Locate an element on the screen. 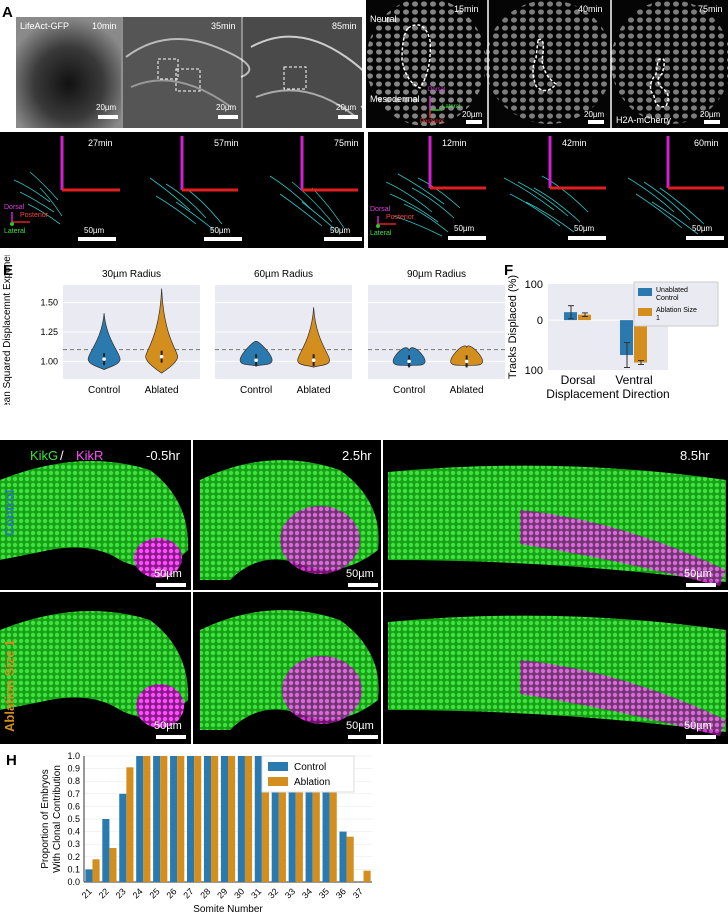  panel-label-e: E is located at coordinates (8, 270).